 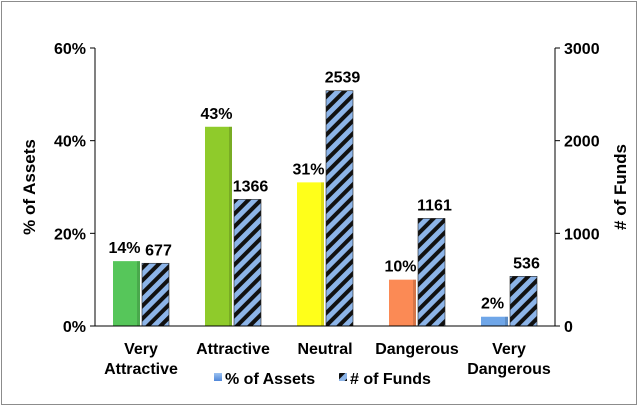 What do you see at coordinates (29, 187) in the screenshot?
I see `left-axis-title: % of Assets` at bounding box center [29, 187].